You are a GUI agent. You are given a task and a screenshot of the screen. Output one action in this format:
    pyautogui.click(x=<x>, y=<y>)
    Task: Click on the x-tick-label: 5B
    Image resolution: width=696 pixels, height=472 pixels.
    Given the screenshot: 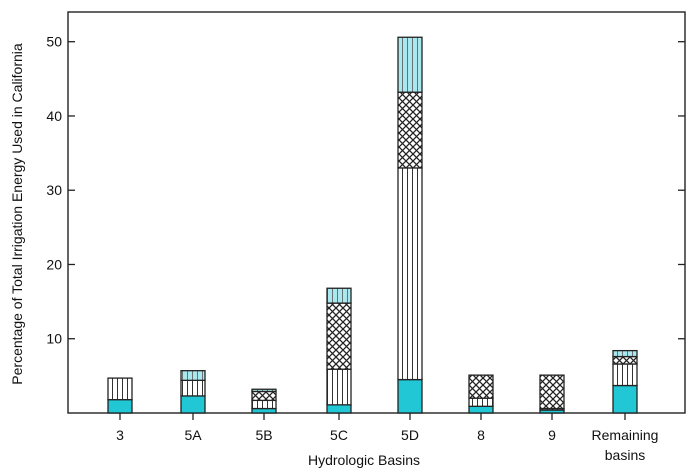 What is the action you would take?
    pyautogui.click(x=263, y=435)
    